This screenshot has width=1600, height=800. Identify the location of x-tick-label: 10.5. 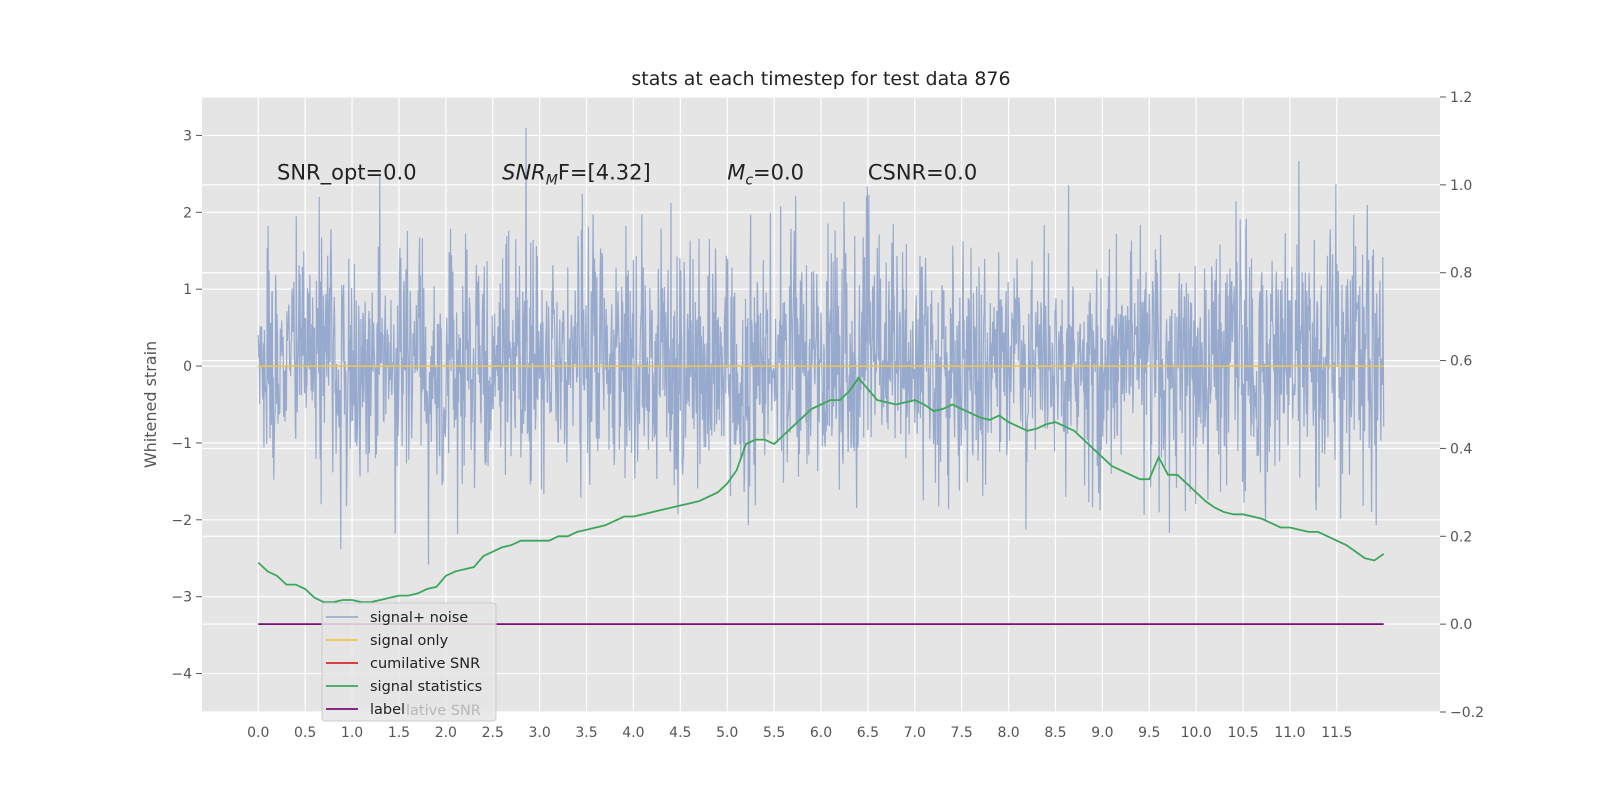
(1242, 733).